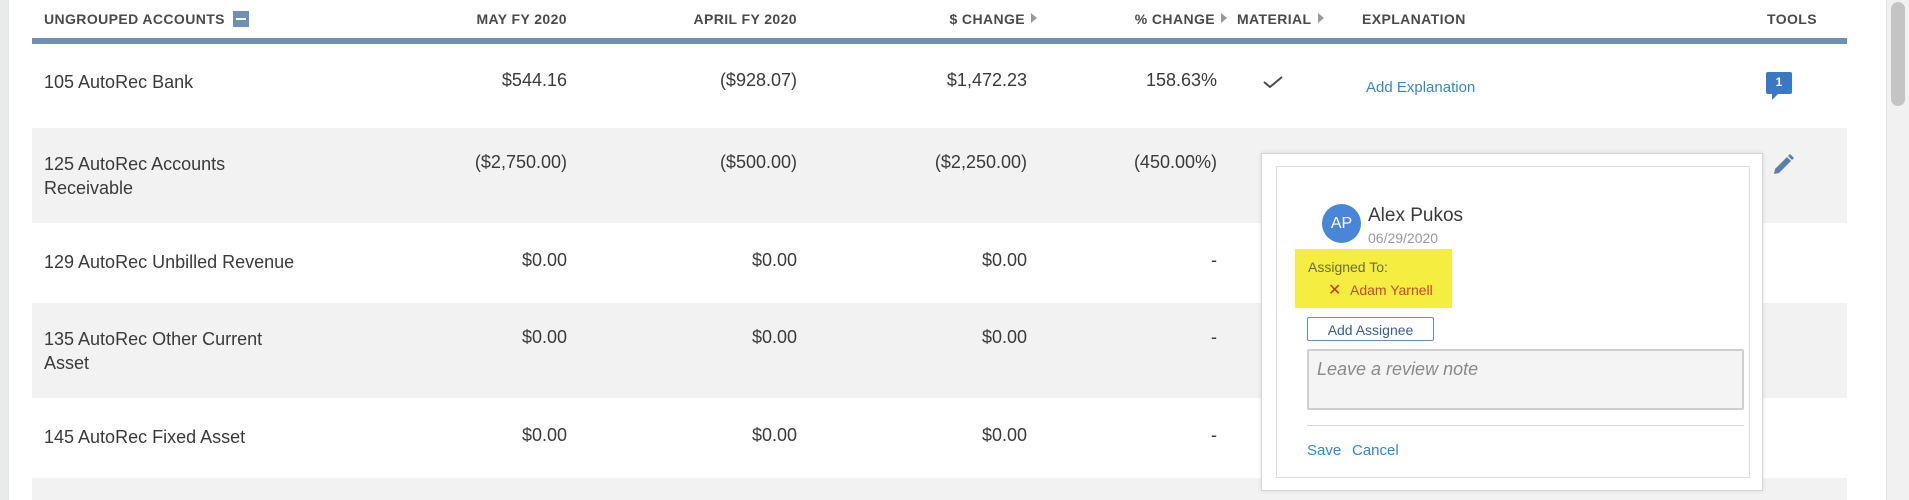 This screenshot has height=500, width=1909. Describe the element at coordinates (1391, 290) in the screenshot. I see `assignee-name: Adam Yarnell` at that location.